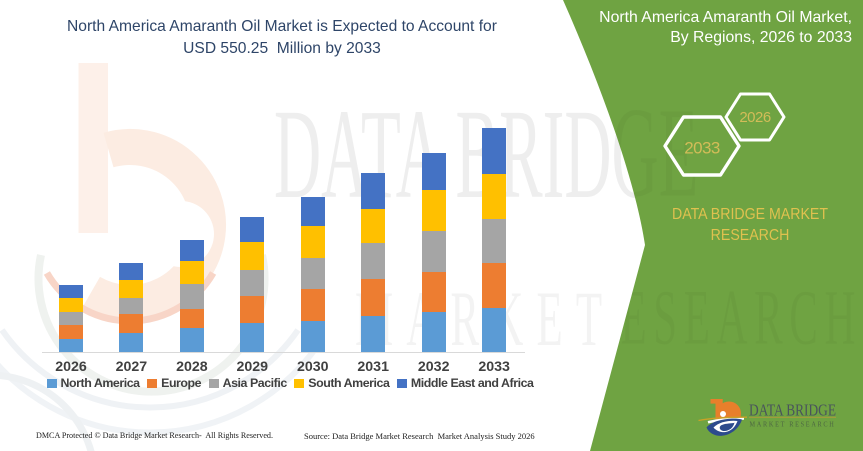 Image resolution: width=863 pixels, height=451 pixels. I want to click on svg-text: 2033, so click(702, 148).